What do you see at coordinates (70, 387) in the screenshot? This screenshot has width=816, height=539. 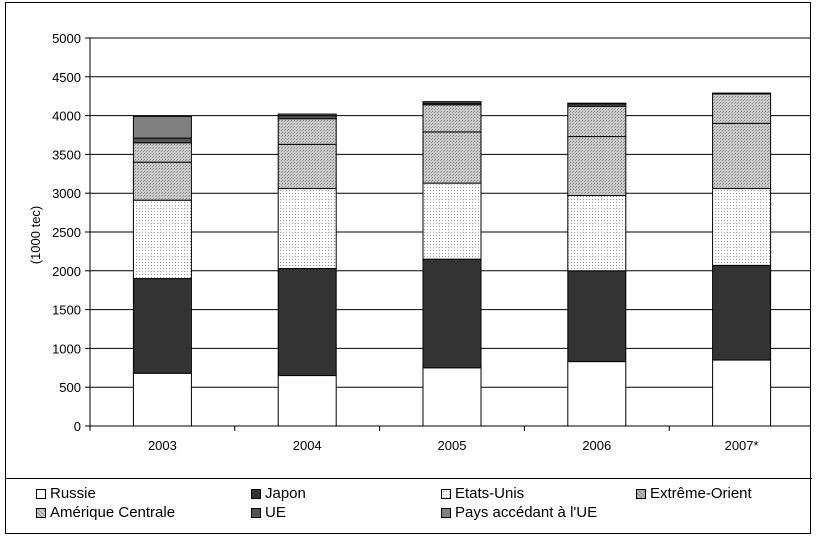 I see `y-tick-label: 500` at bounding box center [70, 387].